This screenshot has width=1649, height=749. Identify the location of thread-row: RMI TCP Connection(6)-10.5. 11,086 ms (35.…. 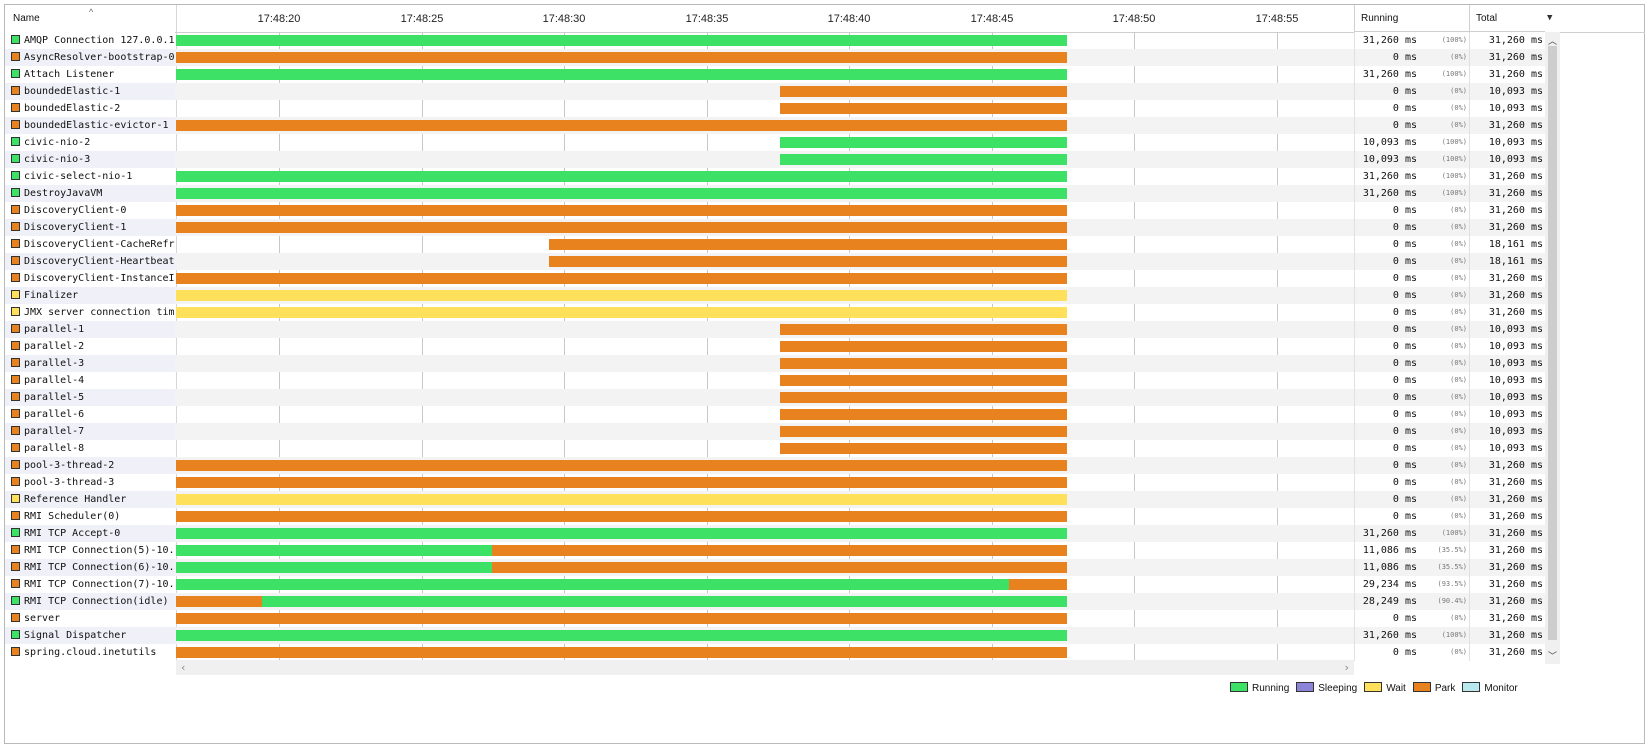
(775, 567).